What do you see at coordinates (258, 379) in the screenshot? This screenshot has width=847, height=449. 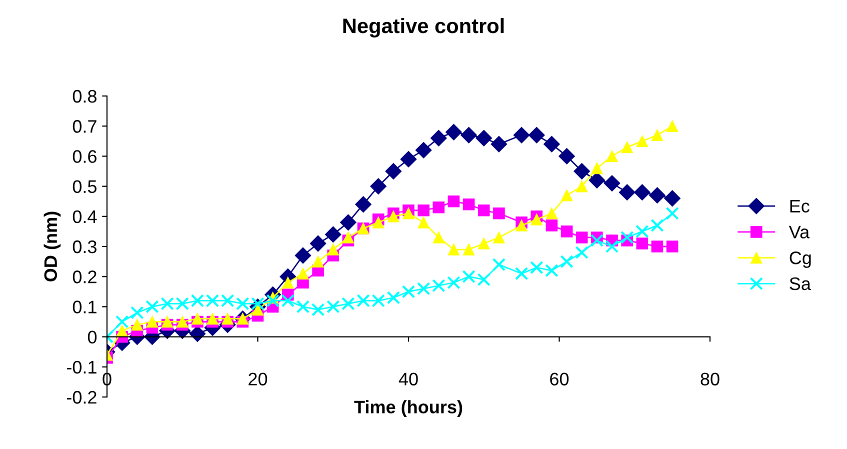 I see `x-tick-label: 20` at bounding box center [258, 379].